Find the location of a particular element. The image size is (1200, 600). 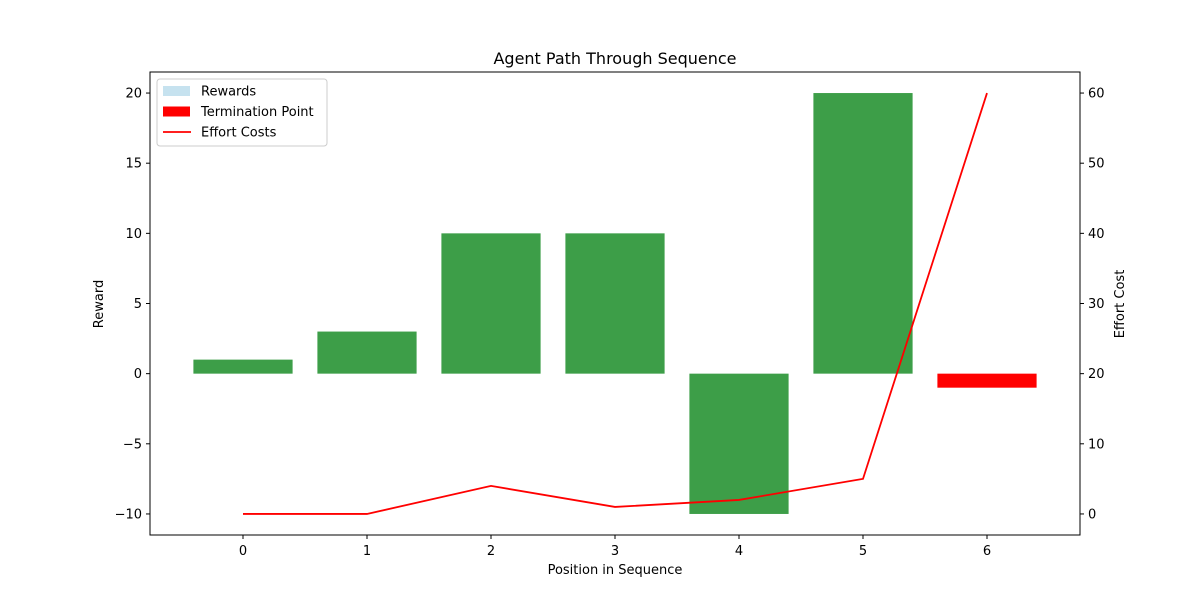

x-tick-label: 1 is located at coordinates (367, 551).